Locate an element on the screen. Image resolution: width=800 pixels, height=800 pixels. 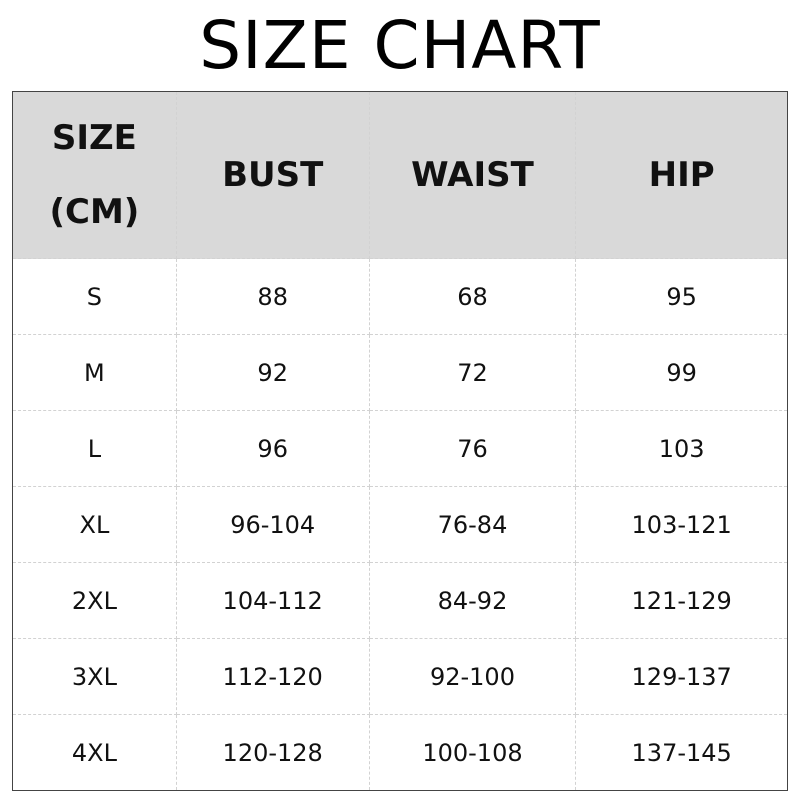
cell-bust: 92 is located at coordinates (272, 372).